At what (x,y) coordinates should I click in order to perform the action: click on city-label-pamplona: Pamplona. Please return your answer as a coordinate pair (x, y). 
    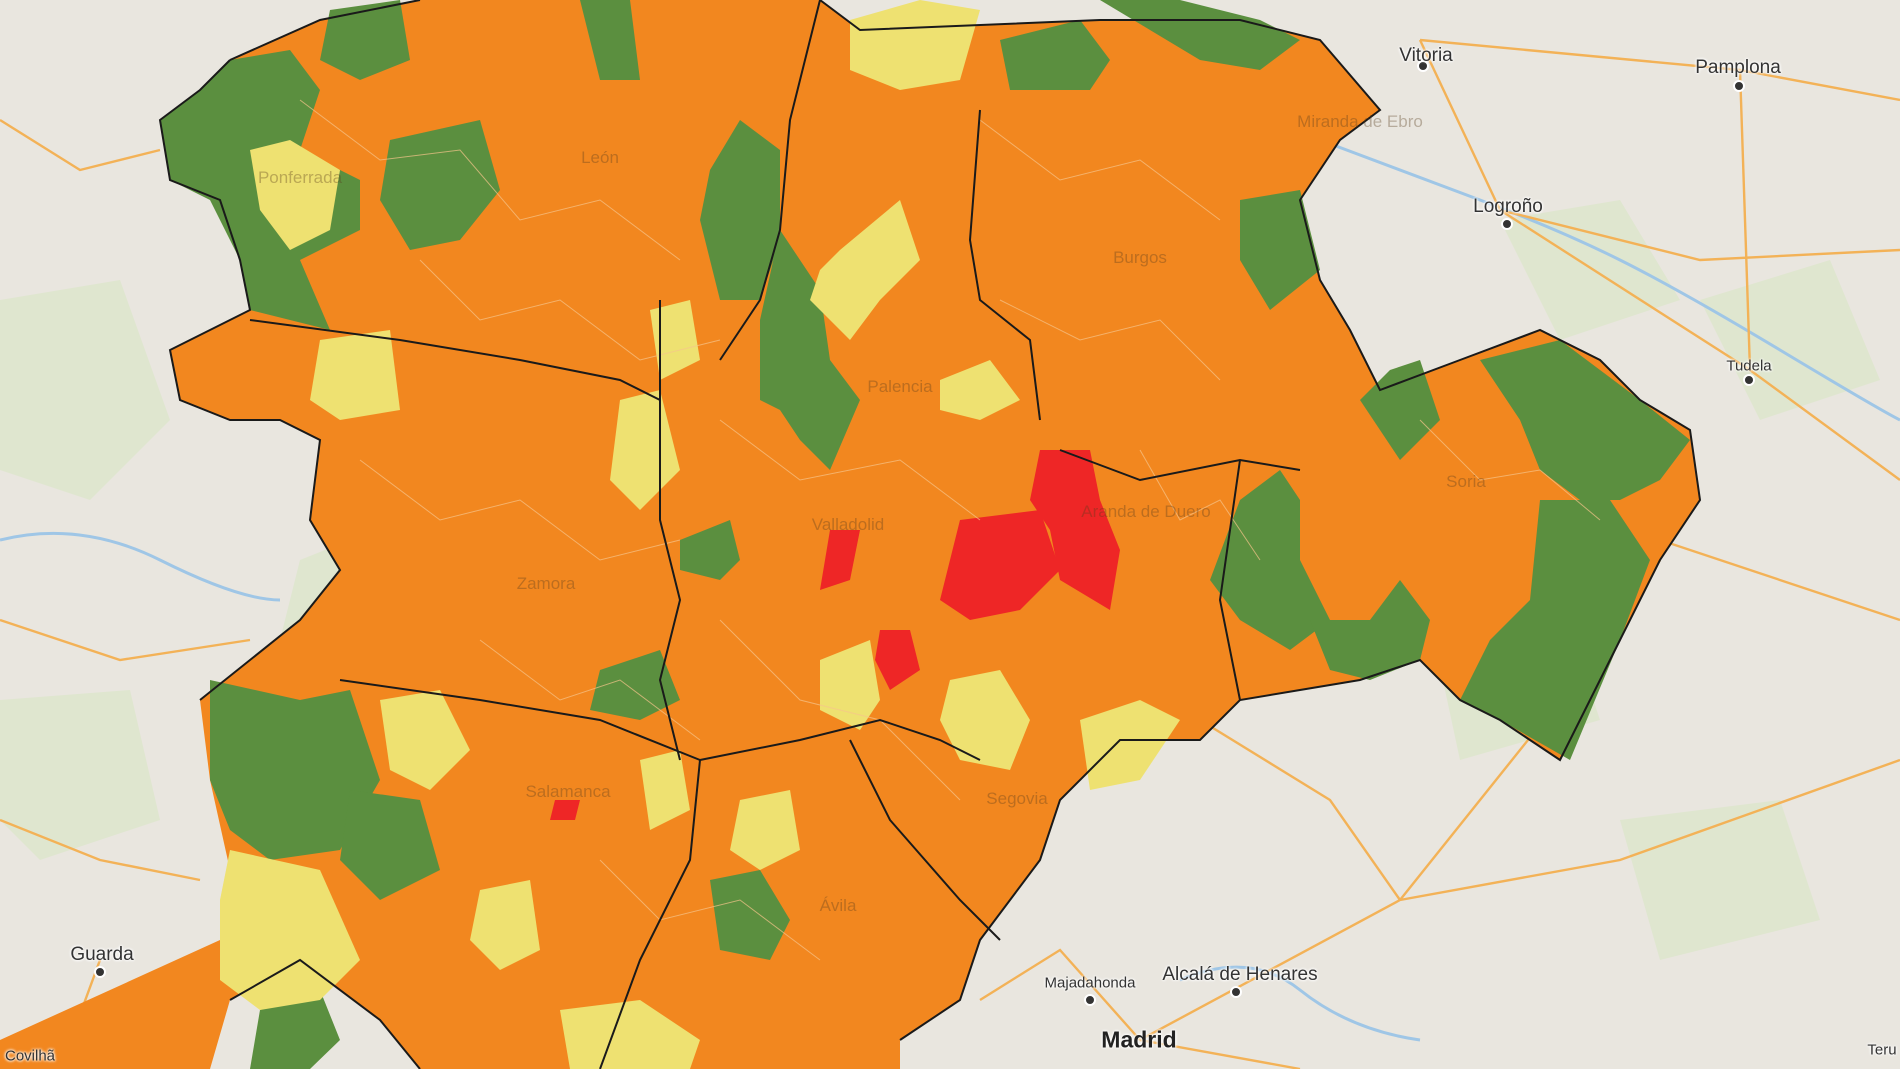
    Looking at the image, I should click on (1738, 67).